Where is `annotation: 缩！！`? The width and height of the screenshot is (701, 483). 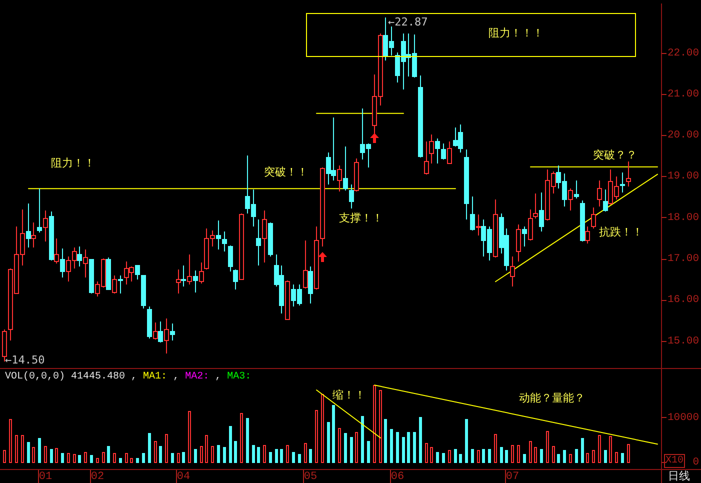 annotation: 缩！！ is located at coordinates (349, 395).